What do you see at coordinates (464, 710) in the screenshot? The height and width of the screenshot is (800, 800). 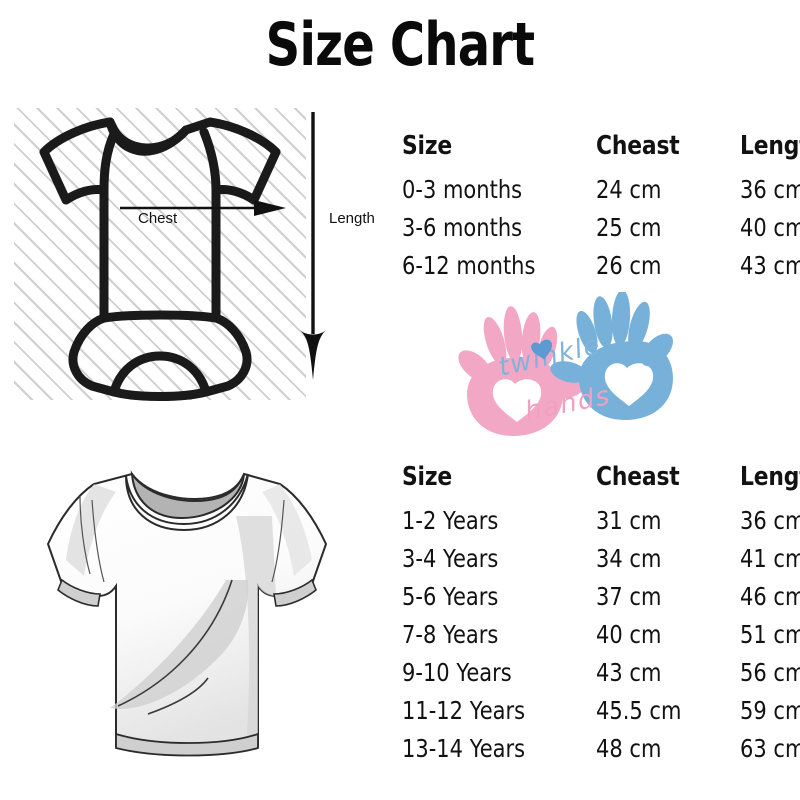 I see `cell-size: 11-12 Years` at bounding box center [464, 710].